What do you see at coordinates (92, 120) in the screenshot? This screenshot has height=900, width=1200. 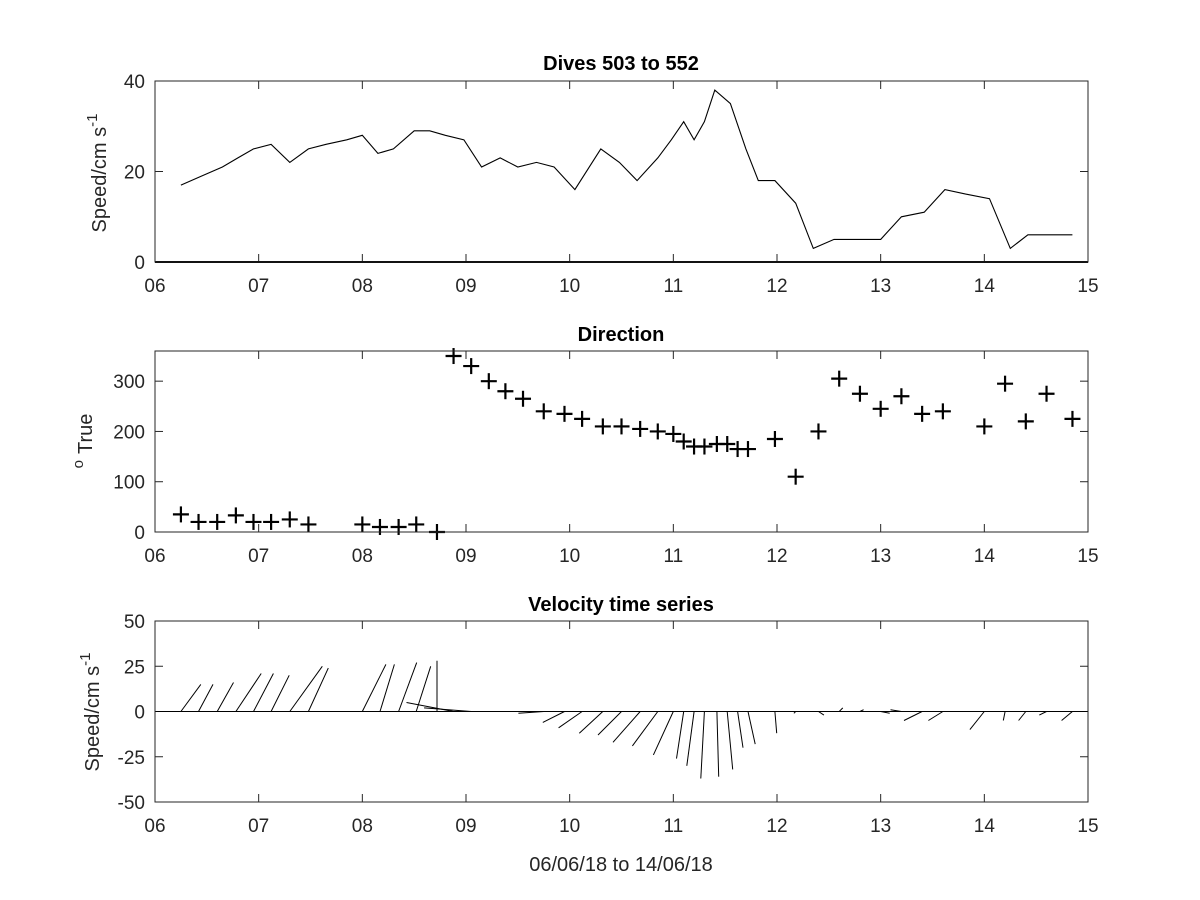 I see `speed-panel-ylabel-superscript: -1` at bounding box center [92, 120].